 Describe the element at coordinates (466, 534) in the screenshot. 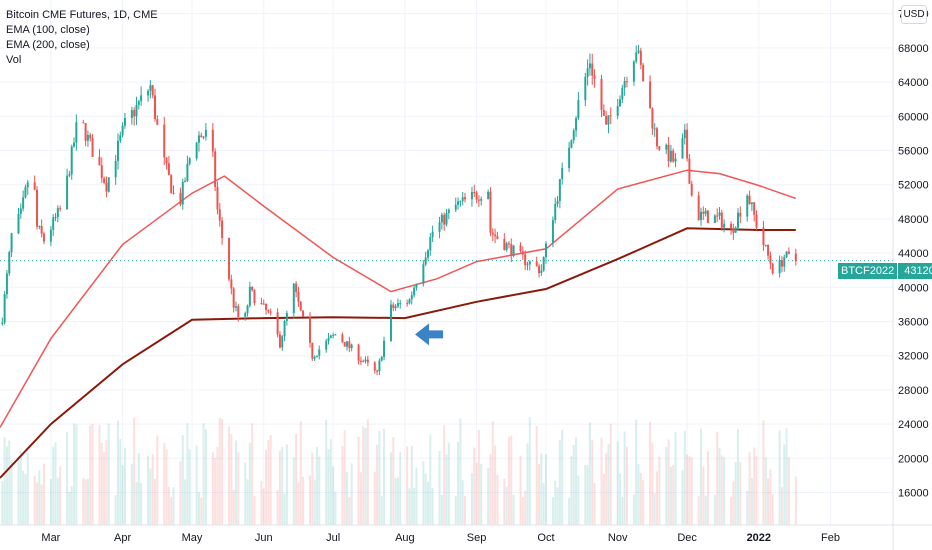

I see `time-axis: Mar Apr May Jun Jul Aug Sep Oct Nov Dec 2022 Feb` at that location.